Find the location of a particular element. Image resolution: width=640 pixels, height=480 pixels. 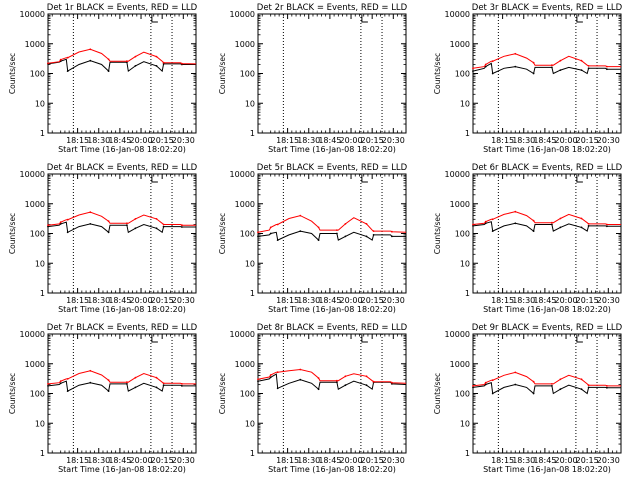

chart-title: Det 1r BLACK = Events, RED = LLD is located at coordinates (122, 8).